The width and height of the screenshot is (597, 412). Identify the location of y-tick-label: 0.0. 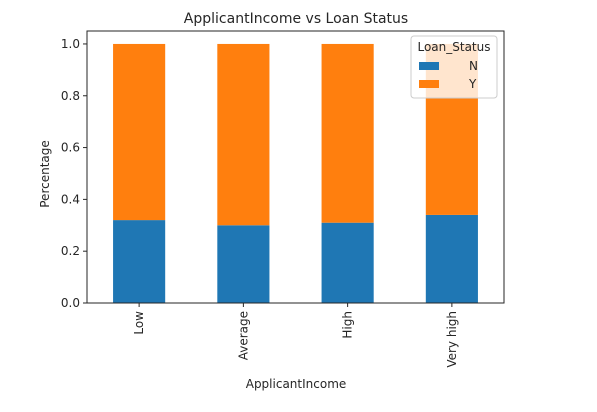
(70, 303).